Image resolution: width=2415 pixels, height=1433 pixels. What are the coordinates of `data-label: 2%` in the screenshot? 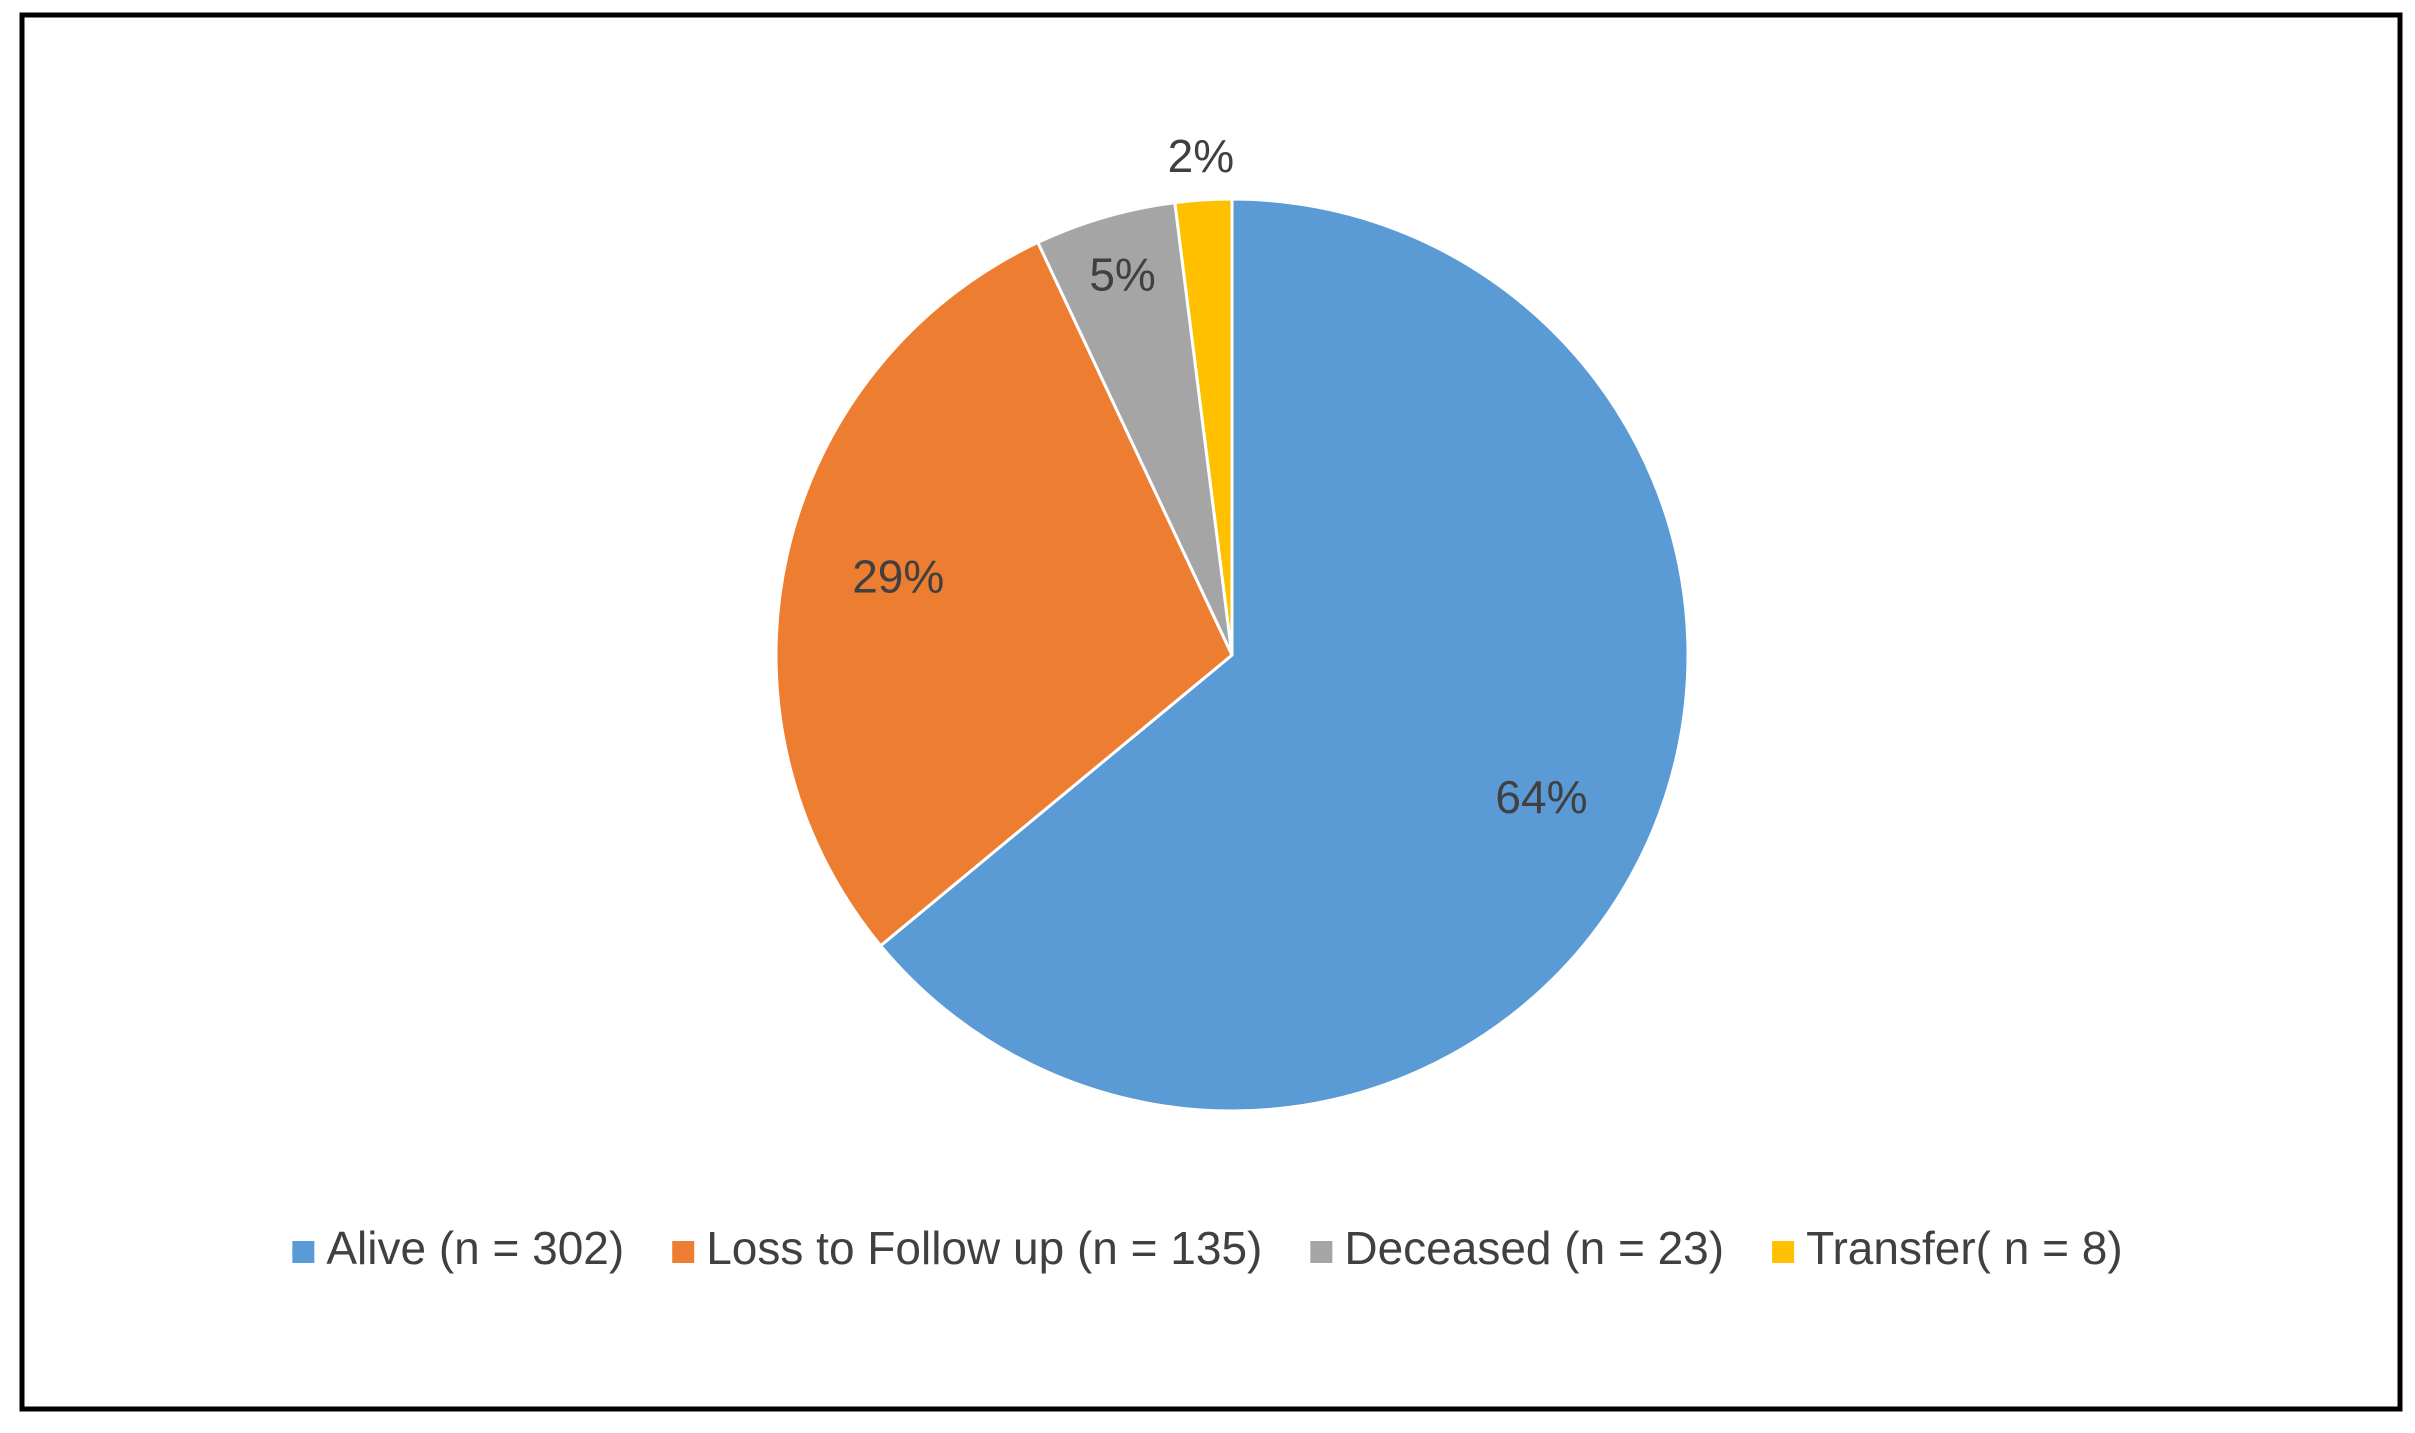 It's located at (1201, 156).